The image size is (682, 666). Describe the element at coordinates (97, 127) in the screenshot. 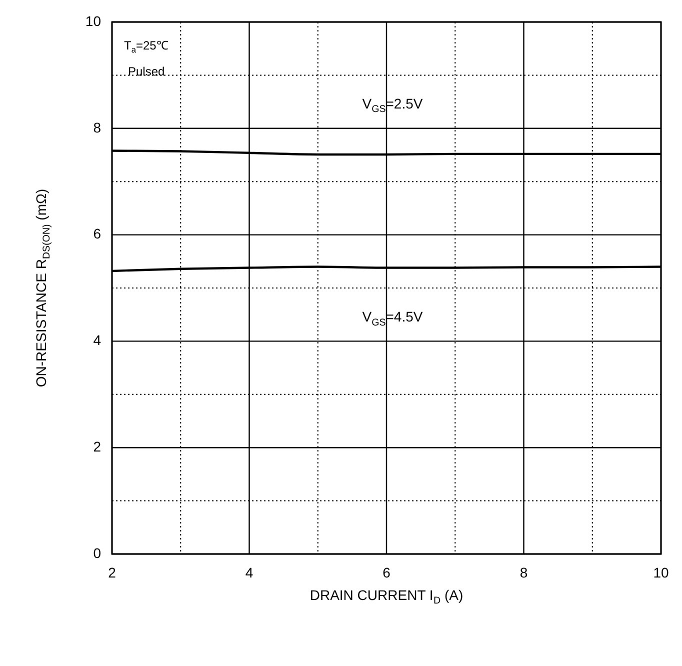

I see `y-tick-label: 8` at that location.